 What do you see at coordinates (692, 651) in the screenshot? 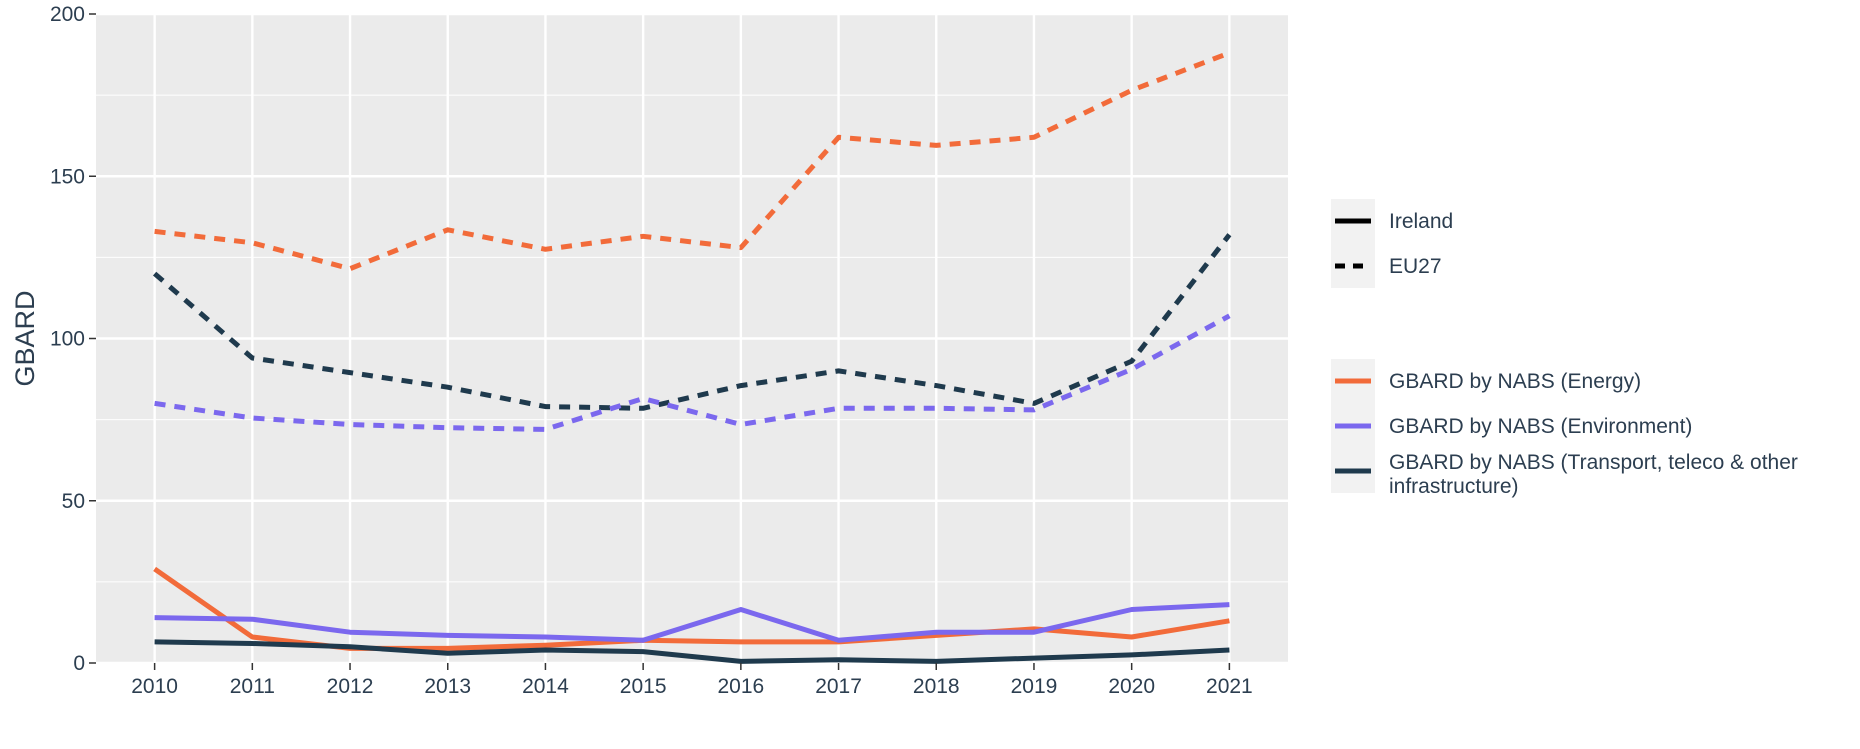
I see `series-line-ireland-transport` at bounding box center [692, 651].